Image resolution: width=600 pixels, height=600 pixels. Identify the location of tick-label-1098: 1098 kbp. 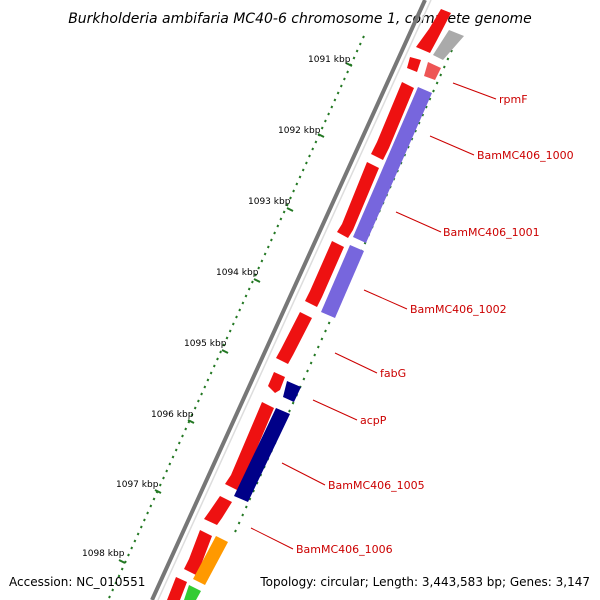
(103, 554).